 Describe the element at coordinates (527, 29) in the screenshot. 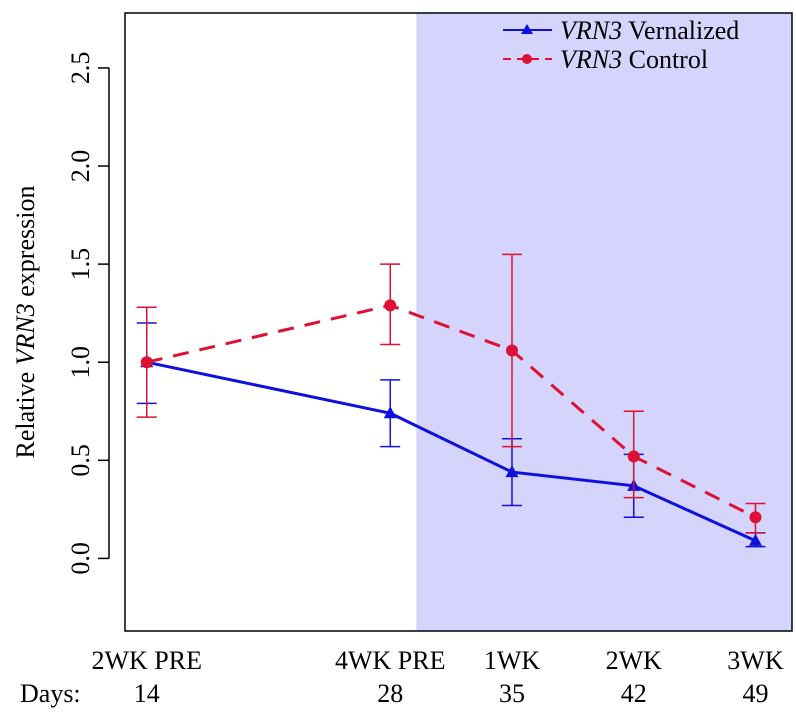

I see `legend-marker-vernalized` at that location.